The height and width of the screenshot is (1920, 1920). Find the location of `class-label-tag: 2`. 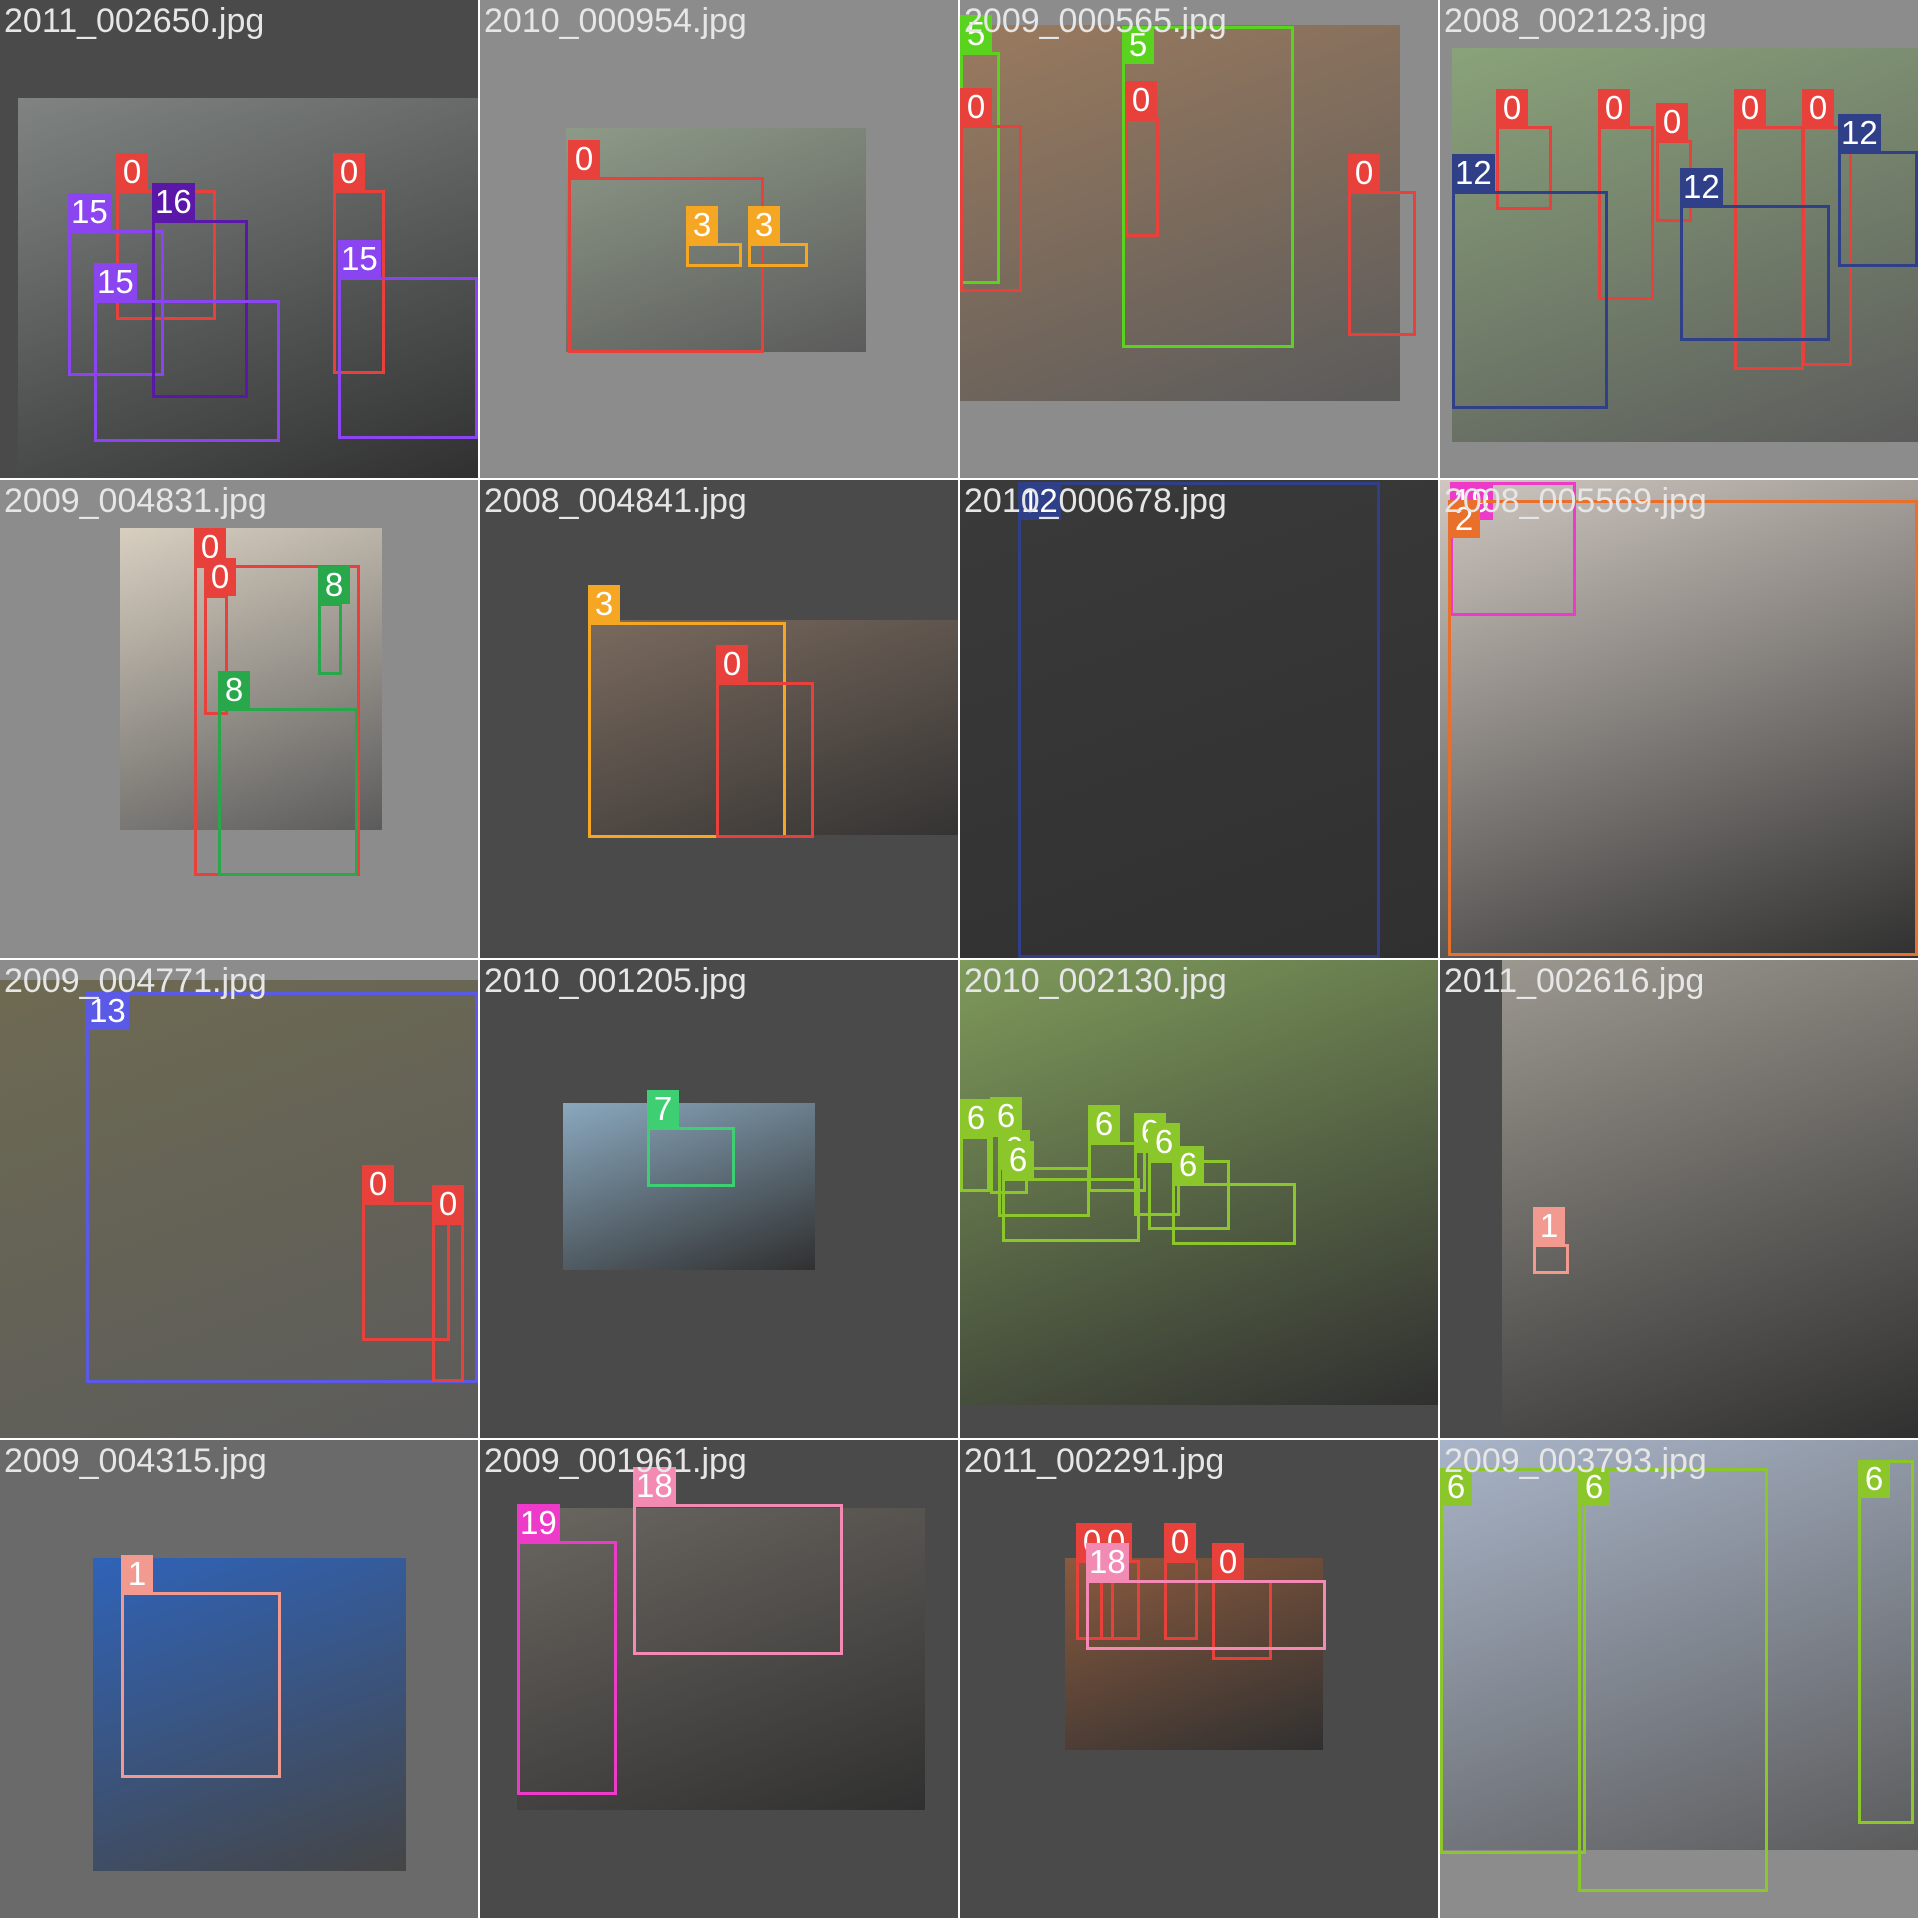

class-label-tag: 2 is located at coordinates (1464, 519).